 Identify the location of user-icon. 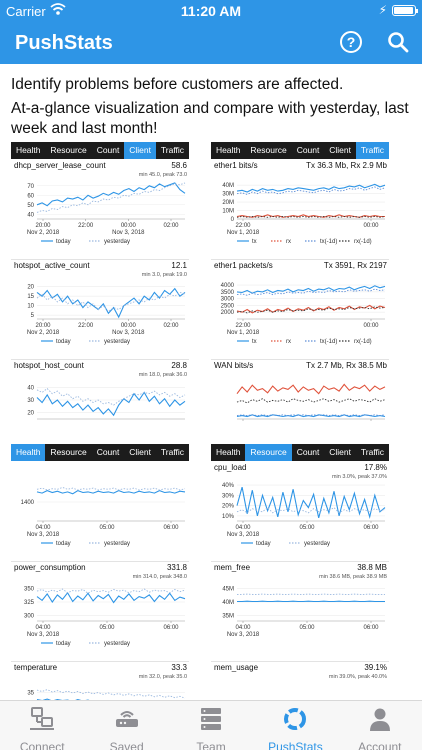
(379, 719).